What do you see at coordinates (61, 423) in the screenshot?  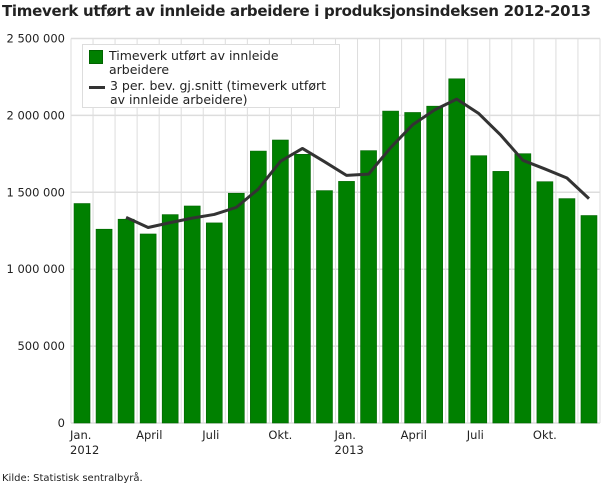 I see `y-tick-label: 0` at bounding box center [61, 423].